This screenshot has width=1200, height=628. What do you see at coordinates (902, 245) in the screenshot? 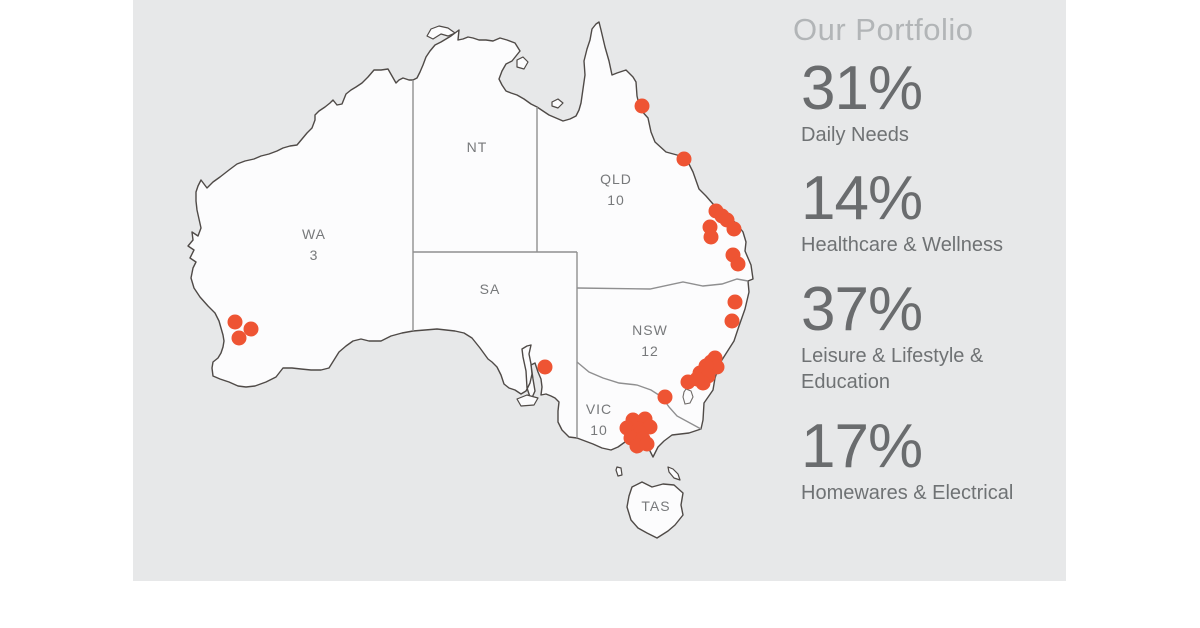
I see `portfolio-label: Healthcare & Wellness` at bounding box center [902, 245].